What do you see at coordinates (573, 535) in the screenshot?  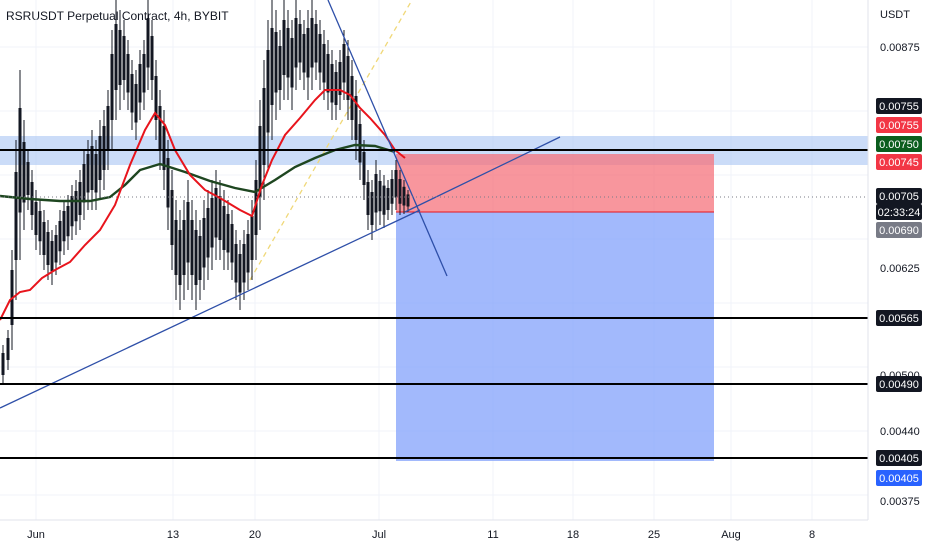 I see `time-tick: 18` at bounding box center [573, 535].